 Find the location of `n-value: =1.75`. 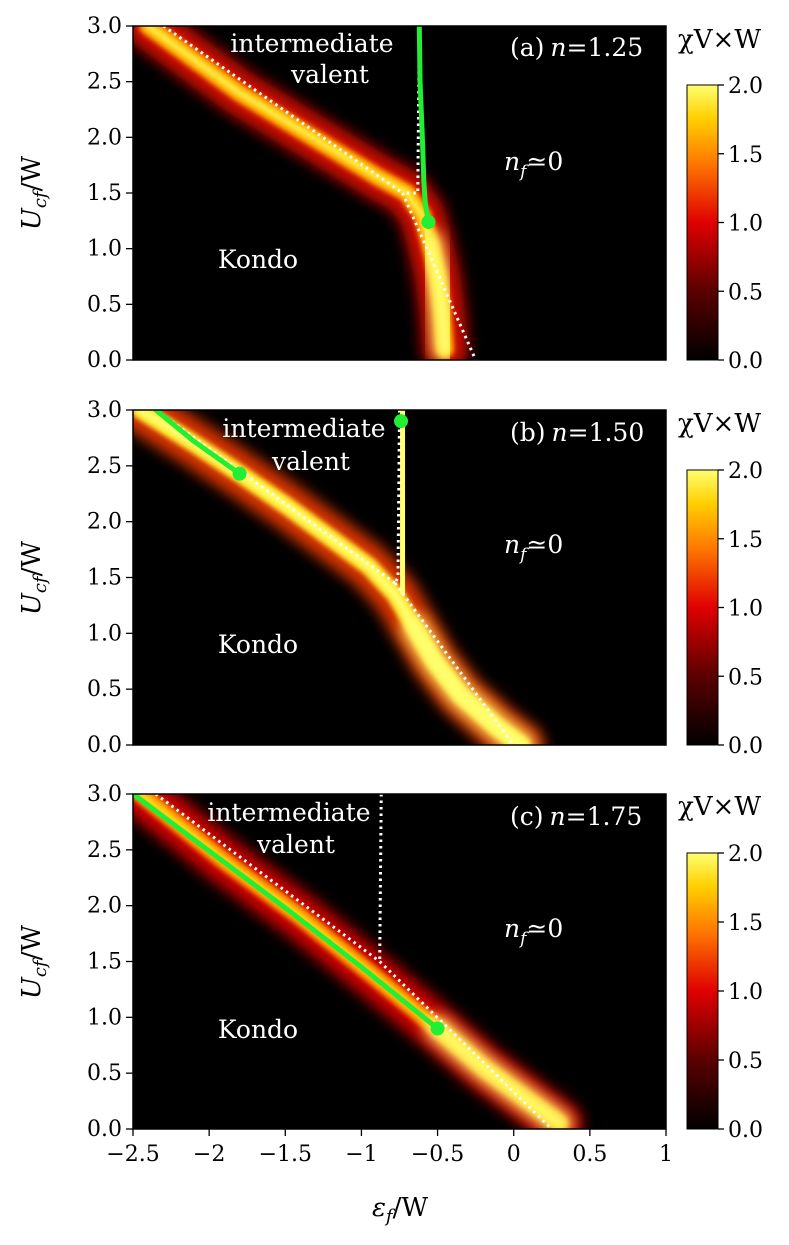

n-value: =1.75 is located at coordinates (604, 816).